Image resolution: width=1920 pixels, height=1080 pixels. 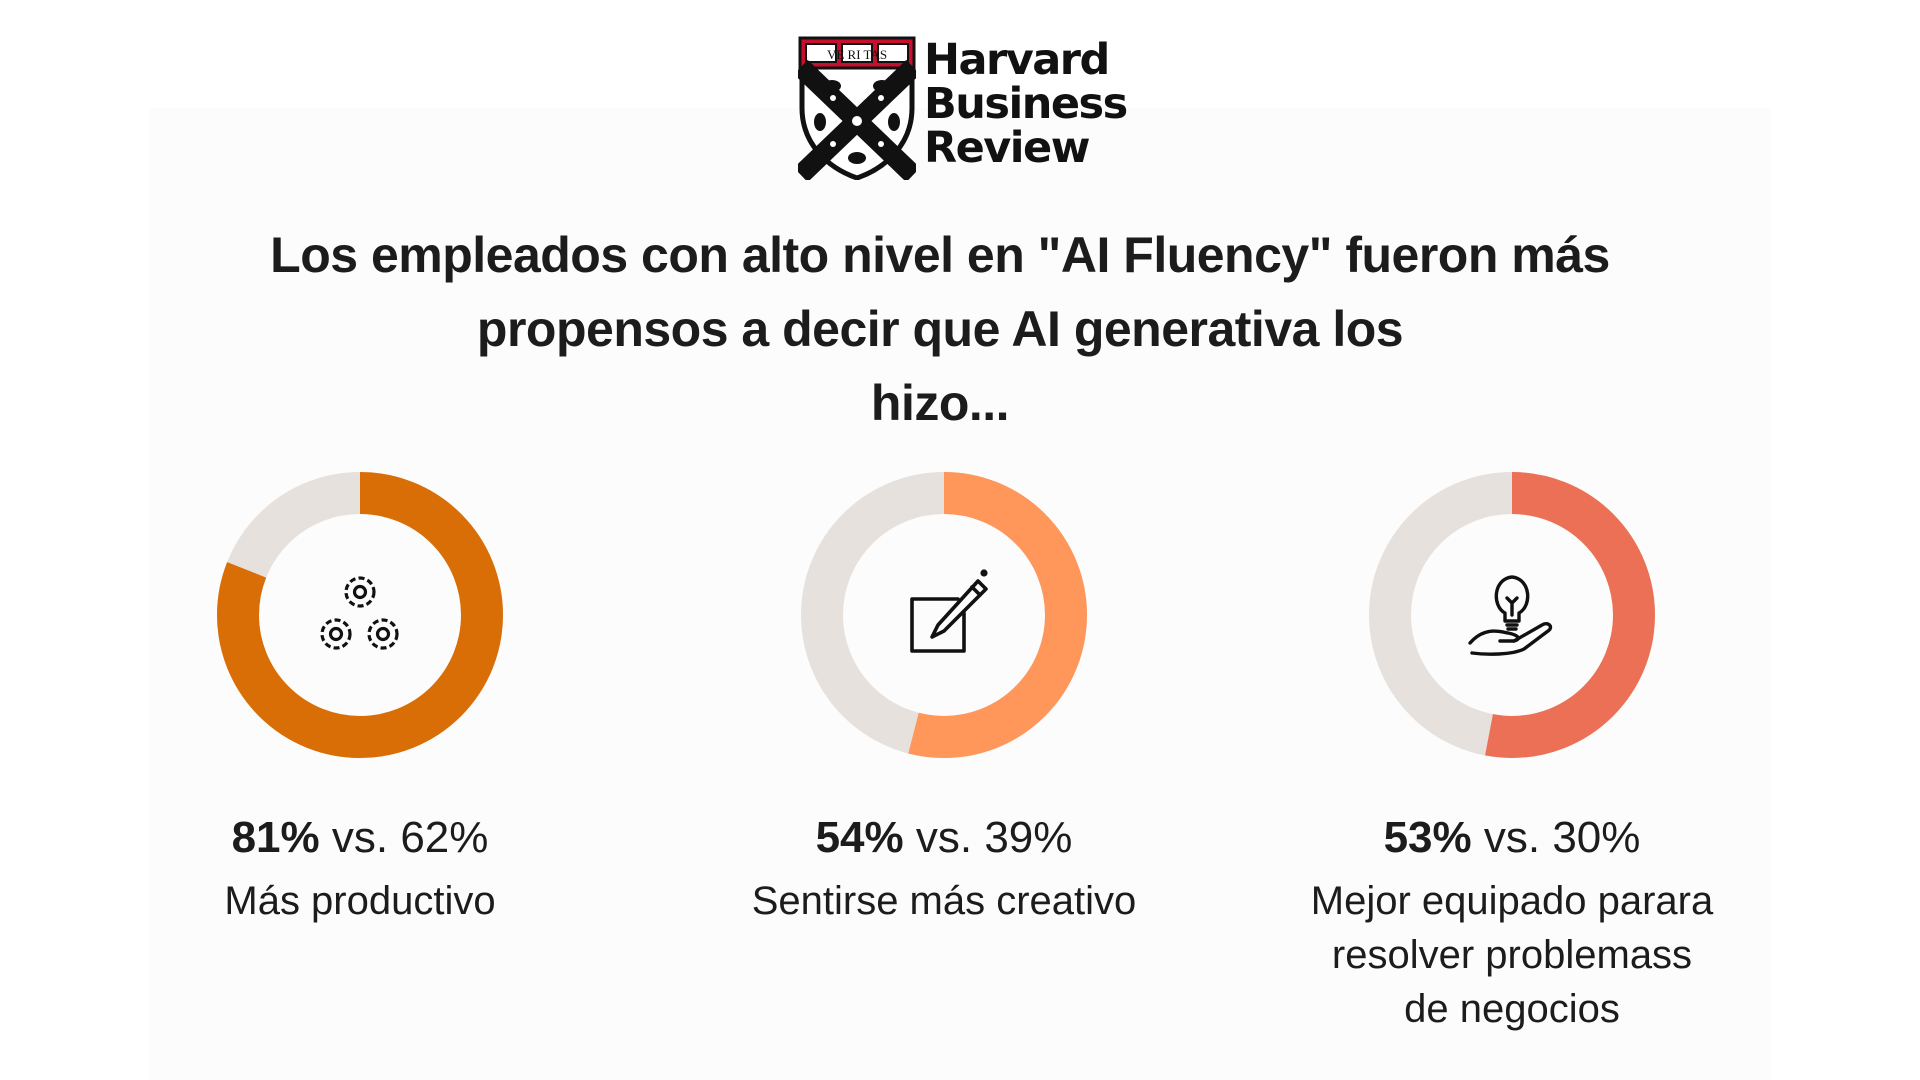 I want to click on stat-caption: Más productivo, so click(x=360, y=901).